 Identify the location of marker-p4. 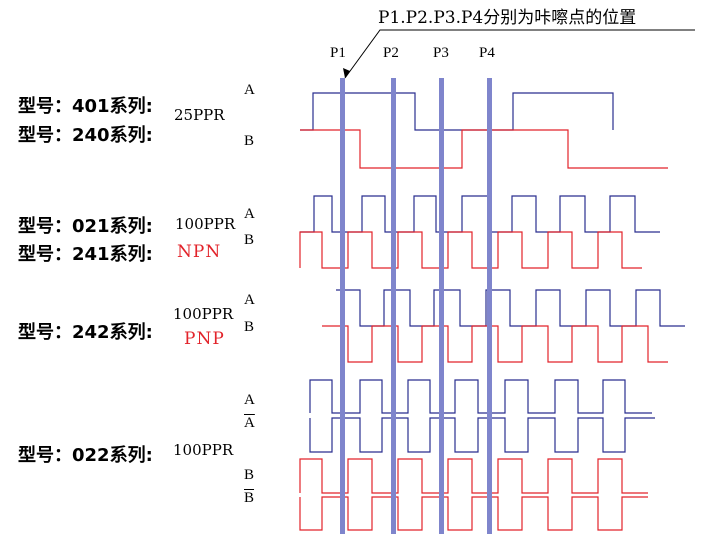
(489, 306).